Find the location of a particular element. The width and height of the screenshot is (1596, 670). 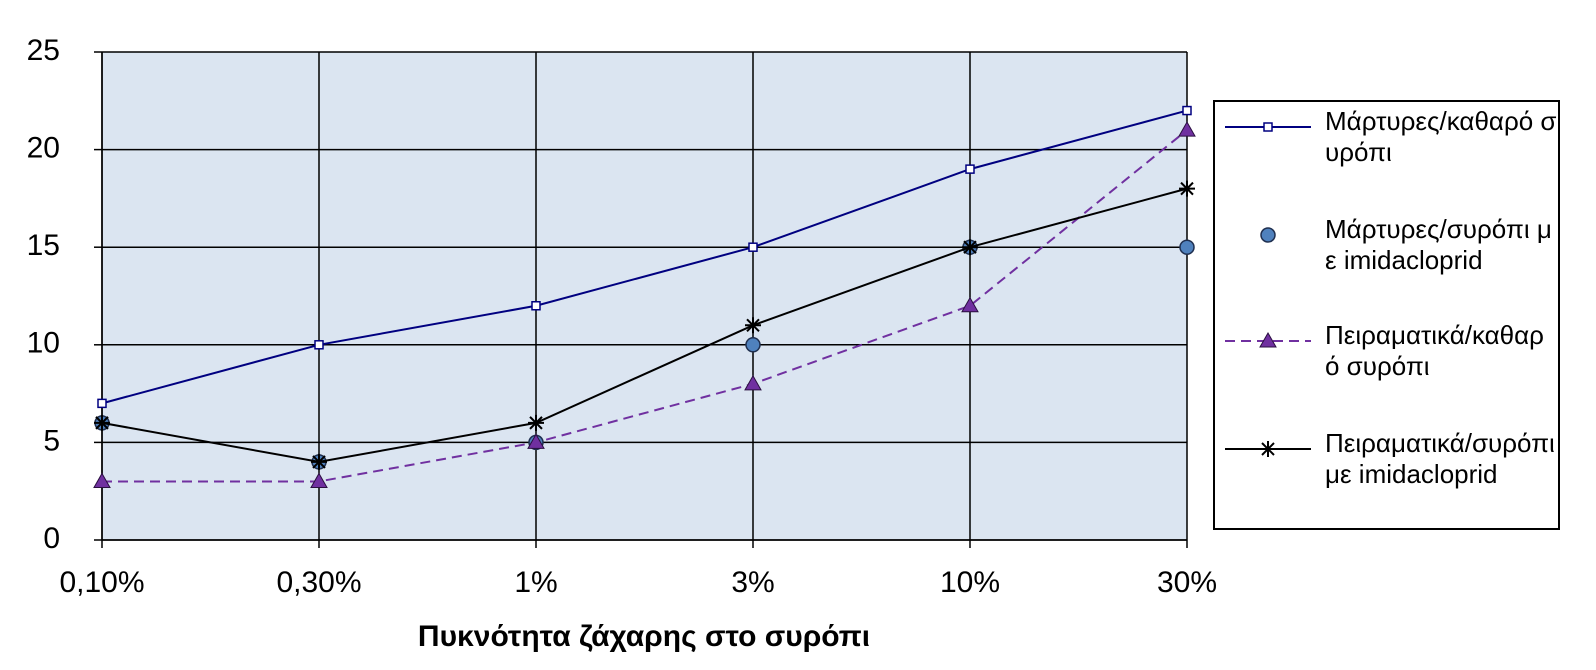

y-tick-label: 10 is located at coordinates (43, 343).